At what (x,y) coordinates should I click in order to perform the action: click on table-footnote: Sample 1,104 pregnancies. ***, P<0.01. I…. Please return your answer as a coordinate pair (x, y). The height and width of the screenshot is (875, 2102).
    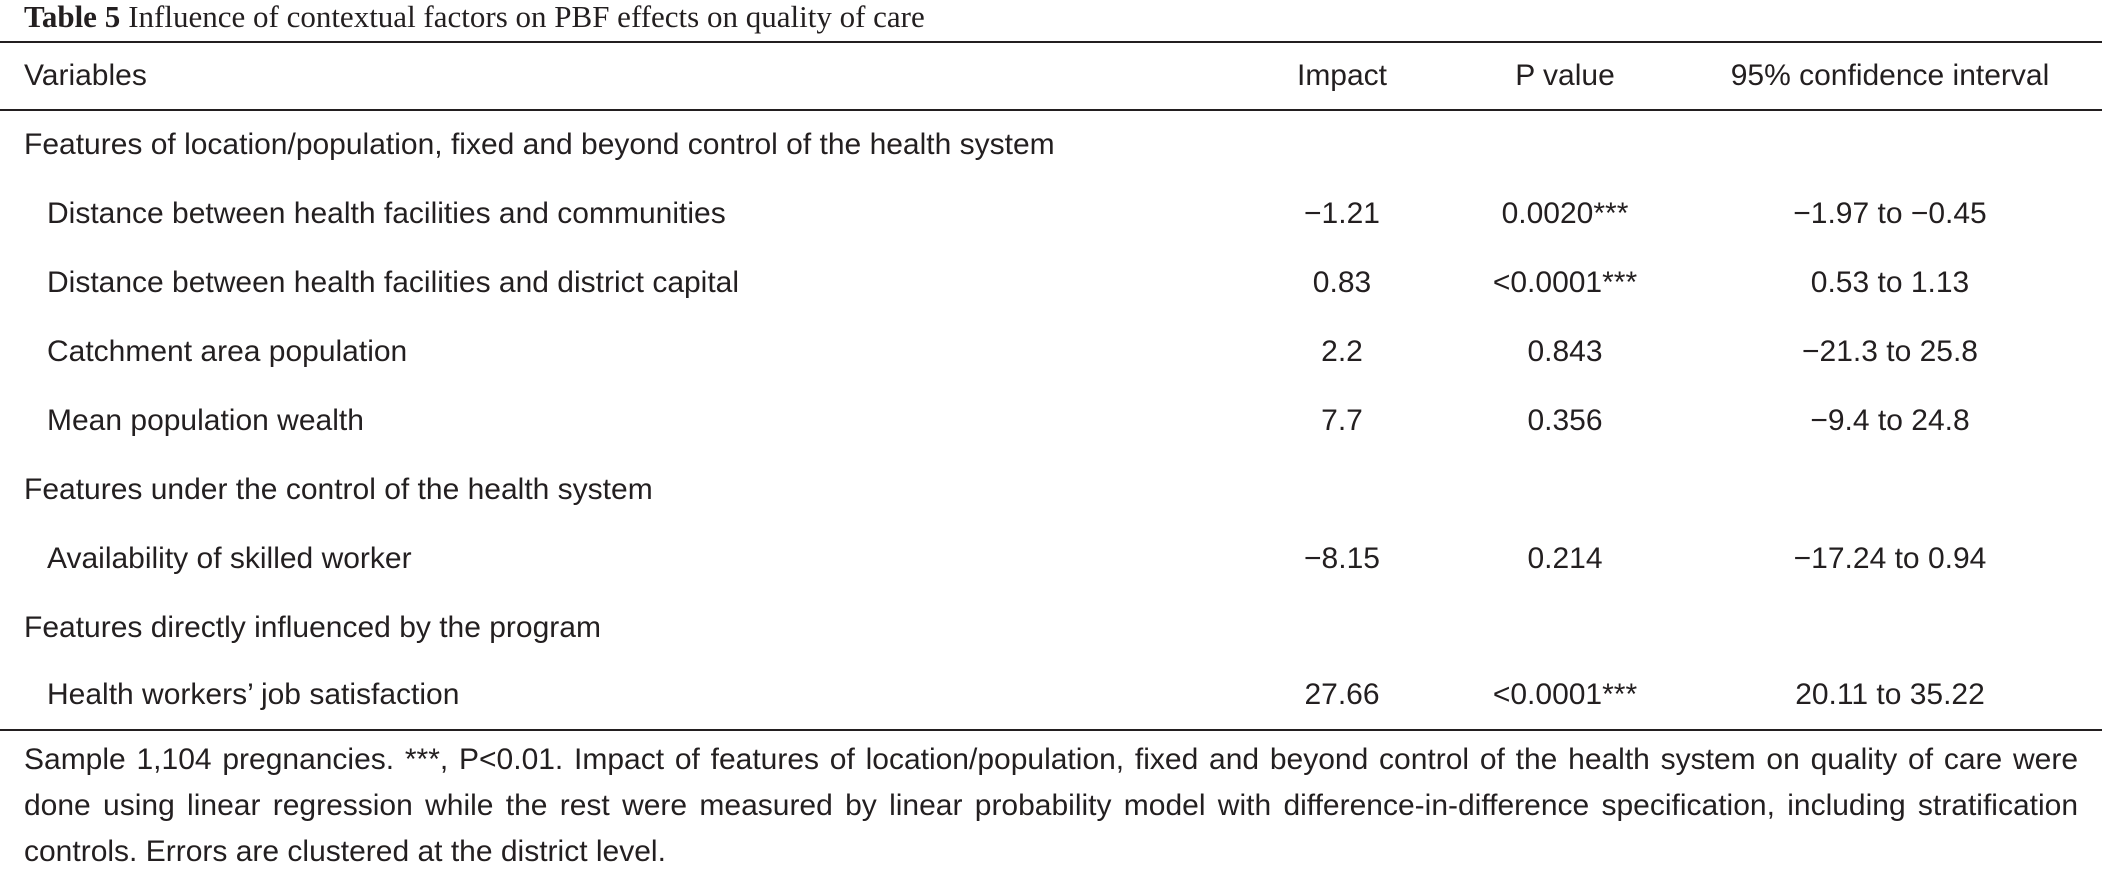
    Looking at the image, I should click on (1051, 805).